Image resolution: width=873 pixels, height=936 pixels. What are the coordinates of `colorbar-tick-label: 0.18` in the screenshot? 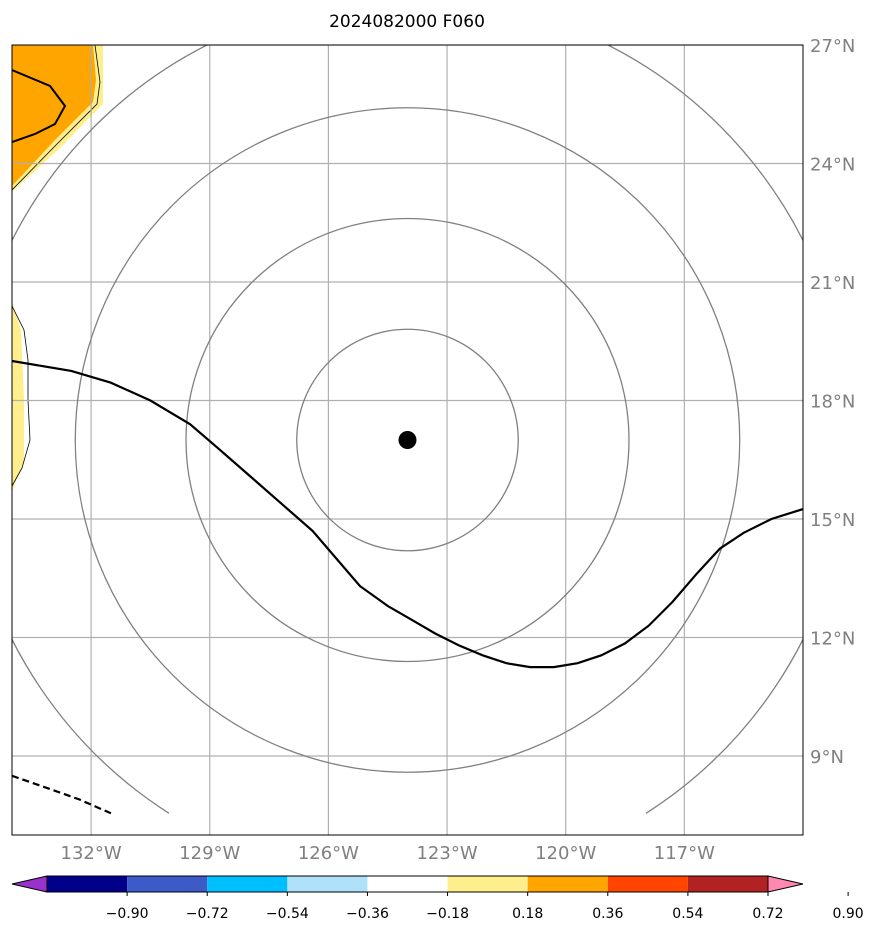 It's located at (527, 914).